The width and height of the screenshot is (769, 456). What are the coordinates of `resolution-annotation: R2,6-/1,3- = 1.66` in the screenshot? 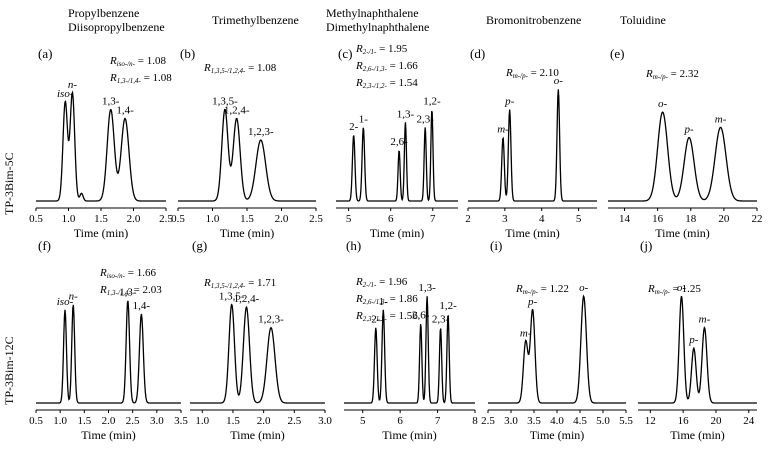 It's located at (386, 66).